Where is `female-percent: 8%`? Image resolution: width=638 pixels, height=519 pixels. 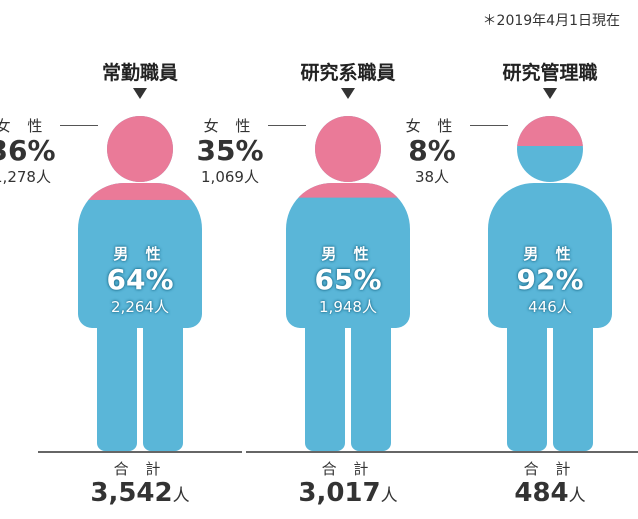 female-percent: 8% is located at coordinates (432, 150).